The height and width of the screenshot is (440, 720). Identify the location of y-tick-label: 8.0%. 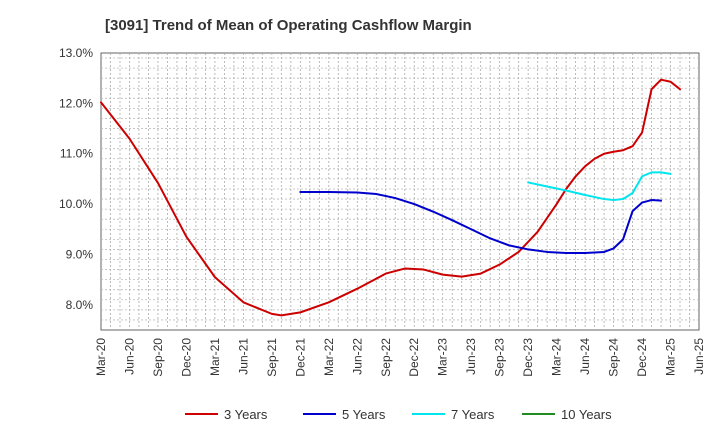
(80, 305).